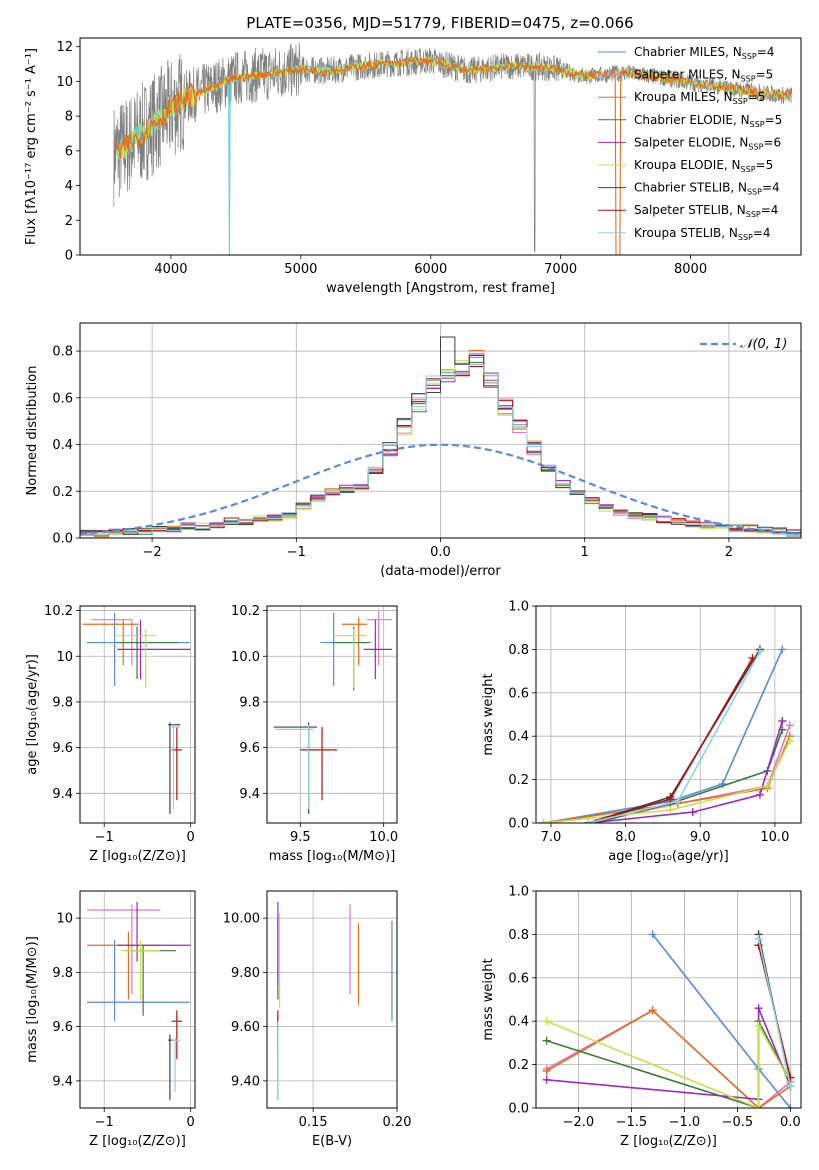 The image size is (819, 1170). Describe the element at coordinates (69, 117) in the screenshot. I see `tick-label-y: 8` at that location.